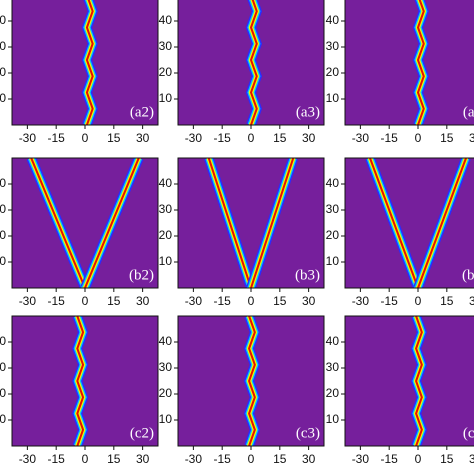  What do you see at coordinates (242, 72) in the screenshot?
I see `panel: -30 -15 0 15 30 10 20 30 40 (a3)` at bounding box center [242, 72].